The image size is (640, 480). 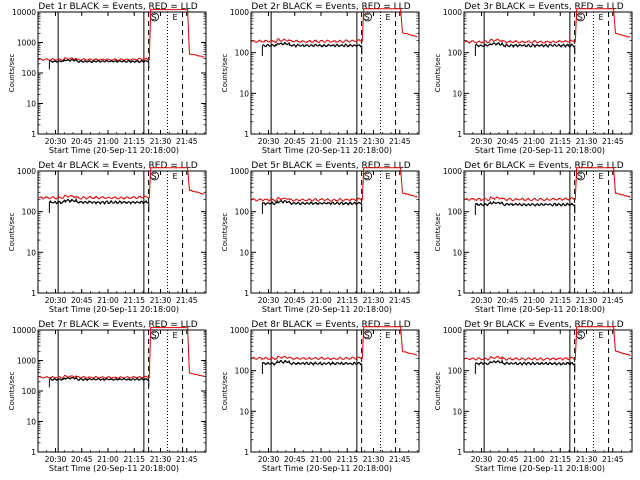 What do you see at coordinates (117, 325) in the screenshot?
I see `panel-title: Det 7r BLACK = Events, RED = LLD` at bounding box center [117, 325].